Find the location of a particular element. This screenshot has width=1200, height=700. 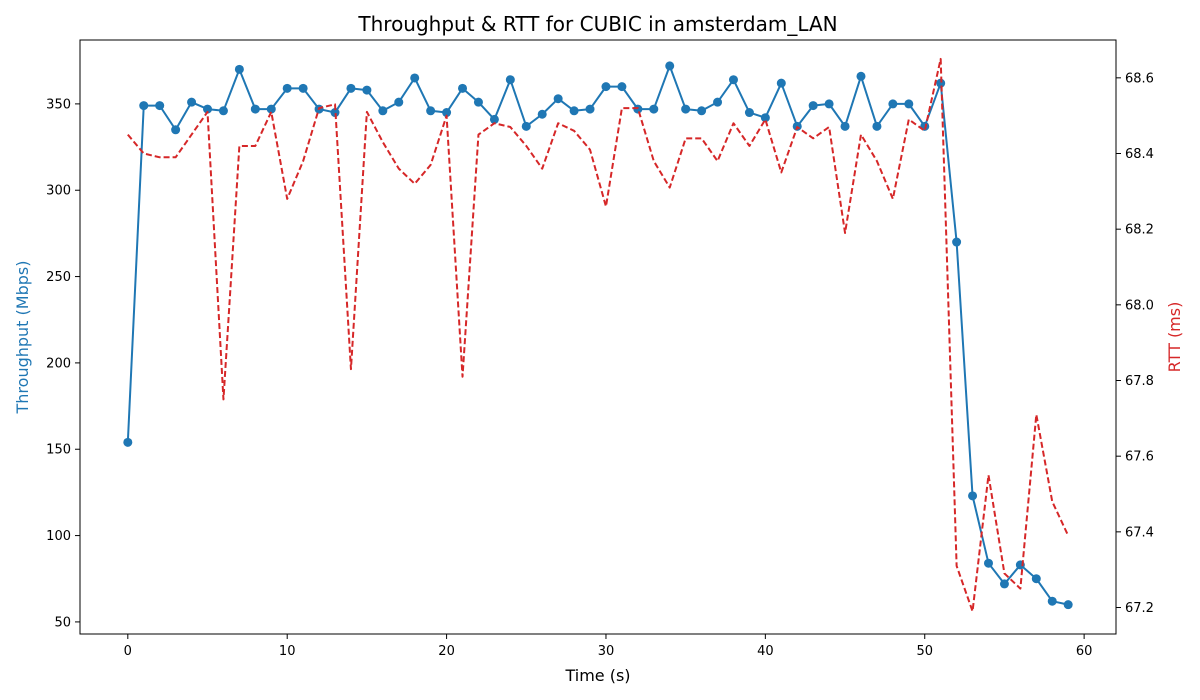

x-tick-label: 30 is located at coordinates (606, 651).